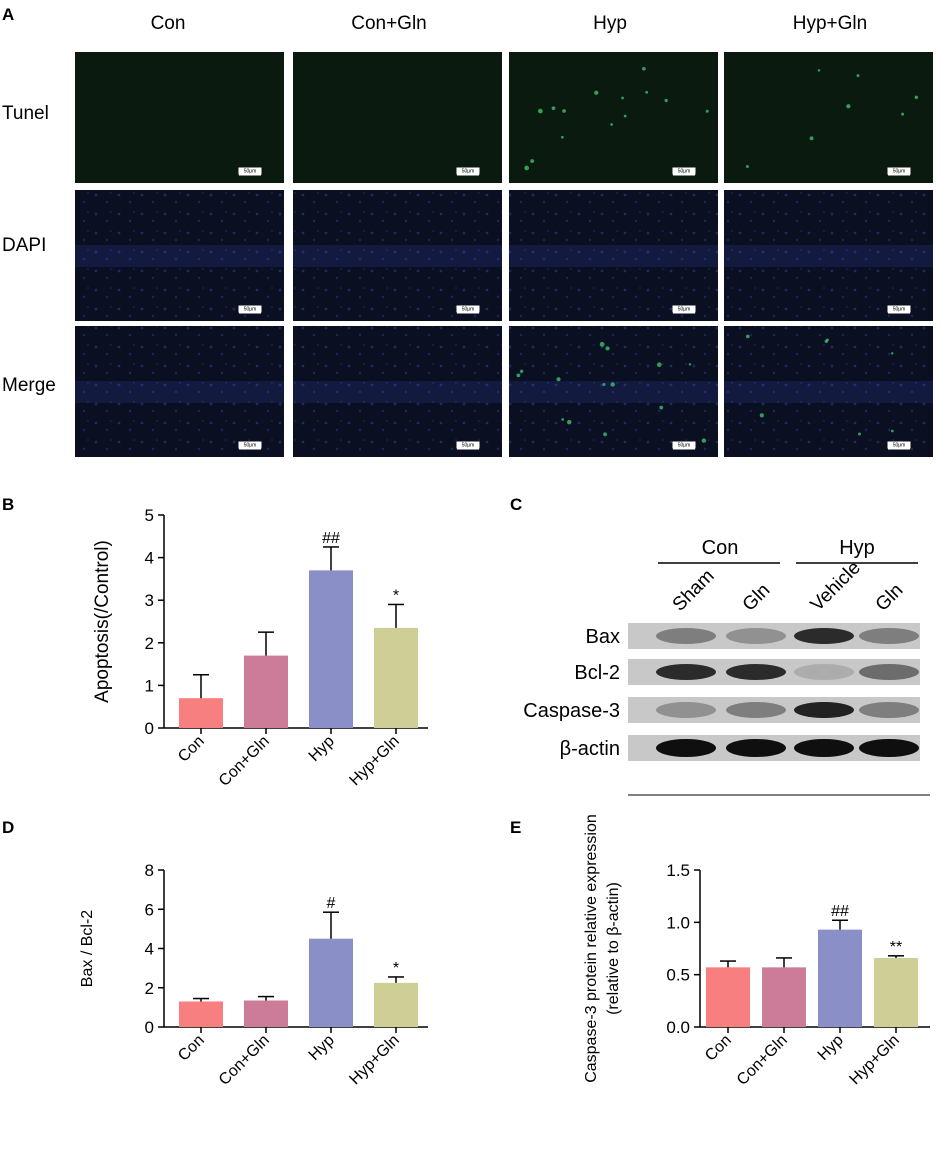 The image size is (941, 1161). I want to click on y-tick-label: 0.5, so click(678, 975).